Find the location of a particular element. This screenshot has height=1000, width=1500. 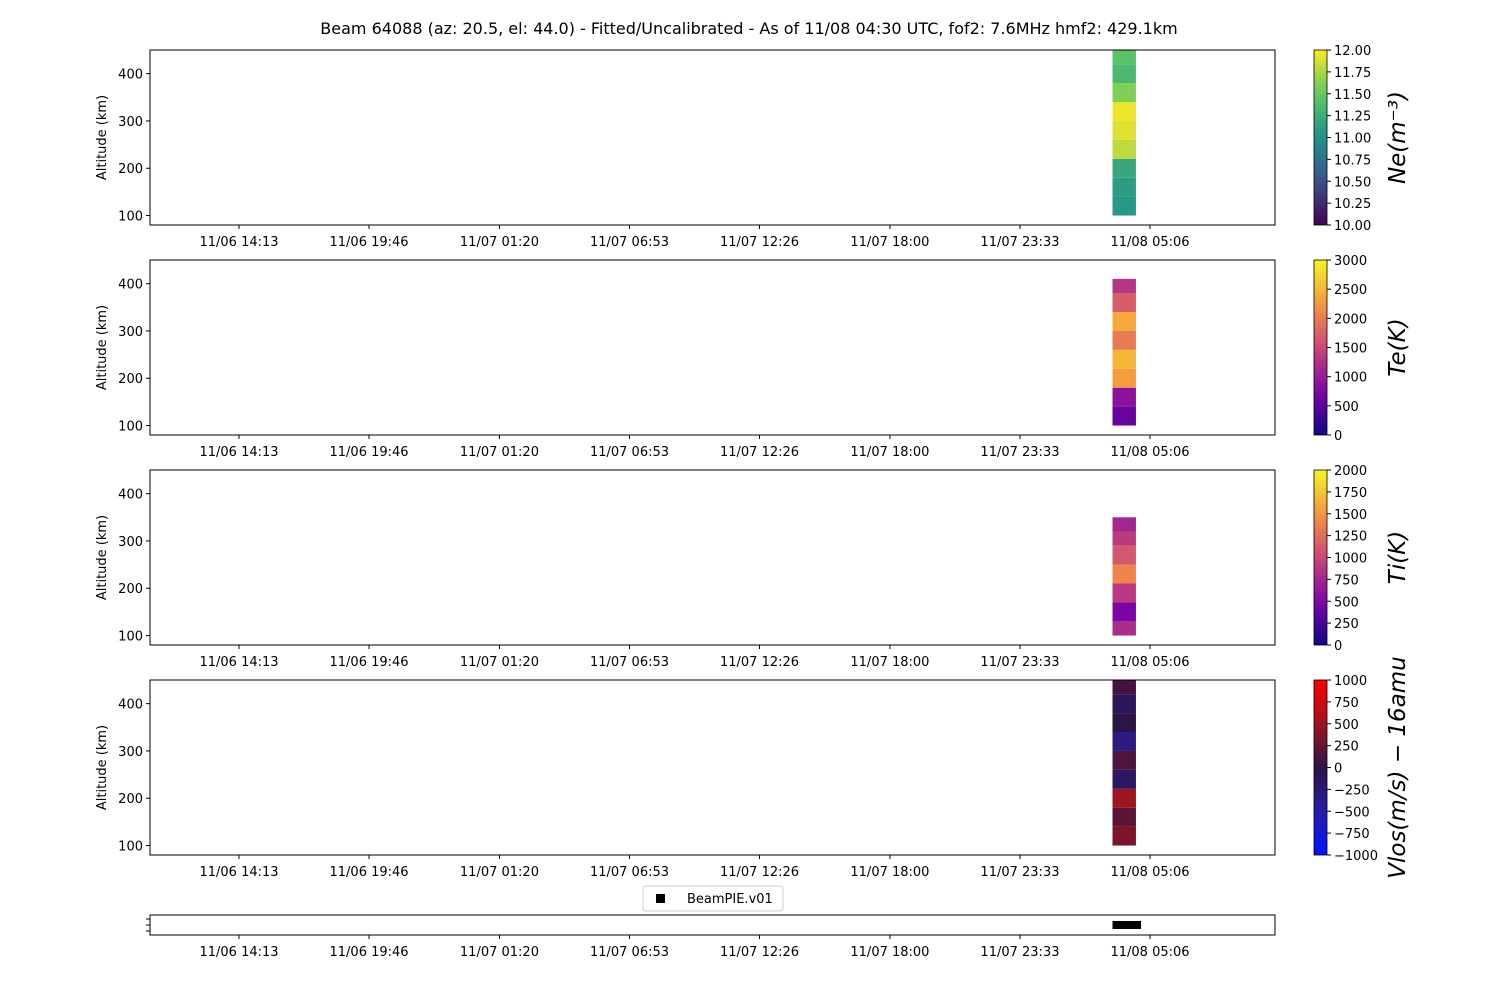

colorbar-tick-label: 10.50 is located at coordinates (1352, 182).